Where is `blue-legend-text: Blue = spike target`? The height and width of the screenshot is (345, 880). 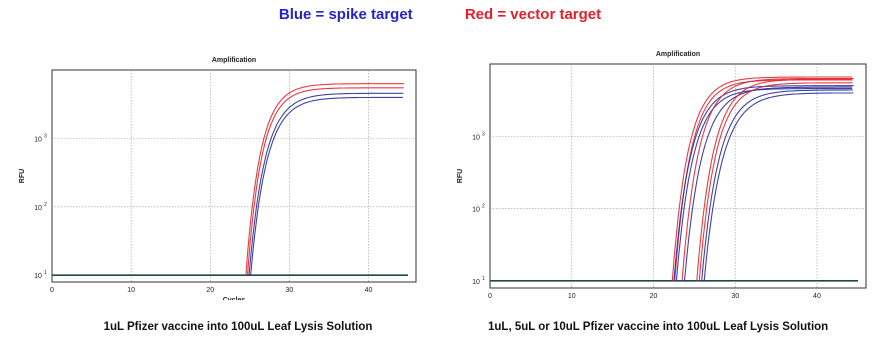
blue-legend-text: Blue = spike target is located at coordinates (345, 14).